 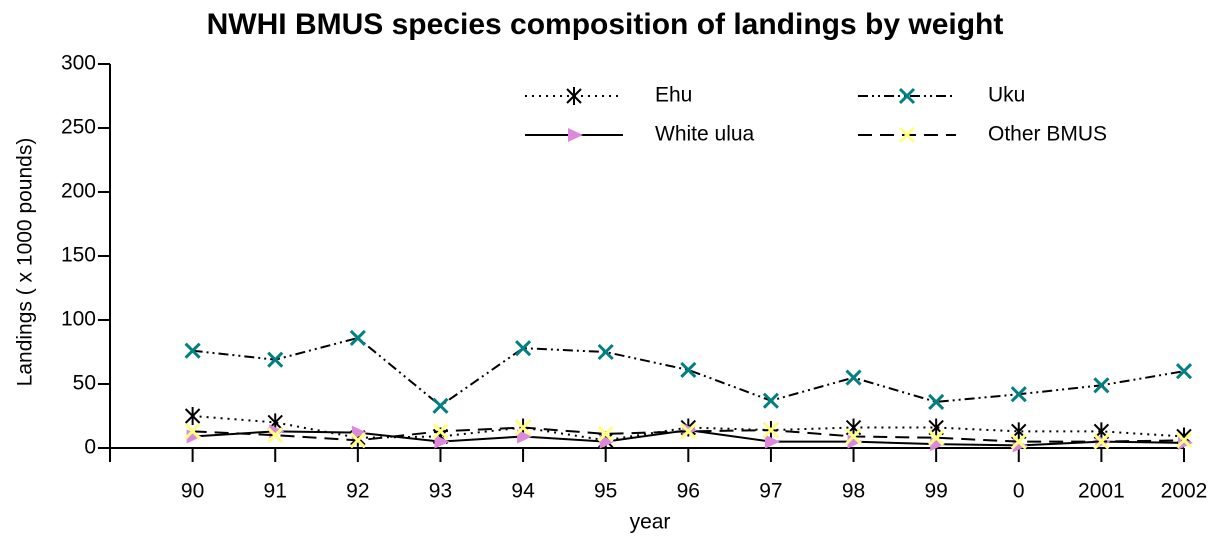 What do you see at coordinates (440, 491) in the screenshot?
I see `x-tick-label: 93` at bounding box center [440, 491].